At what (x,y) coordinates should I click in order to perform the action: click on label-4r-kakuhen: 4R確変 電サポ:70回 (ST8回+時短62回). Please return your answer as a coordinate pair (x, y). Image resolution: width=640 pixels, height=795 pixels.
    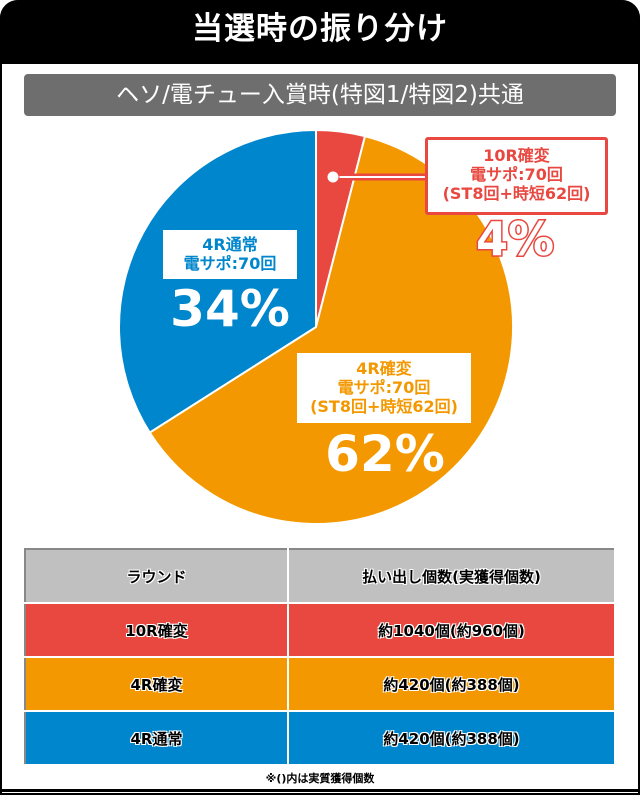
    Looking at the image, I should click on (384, 388).